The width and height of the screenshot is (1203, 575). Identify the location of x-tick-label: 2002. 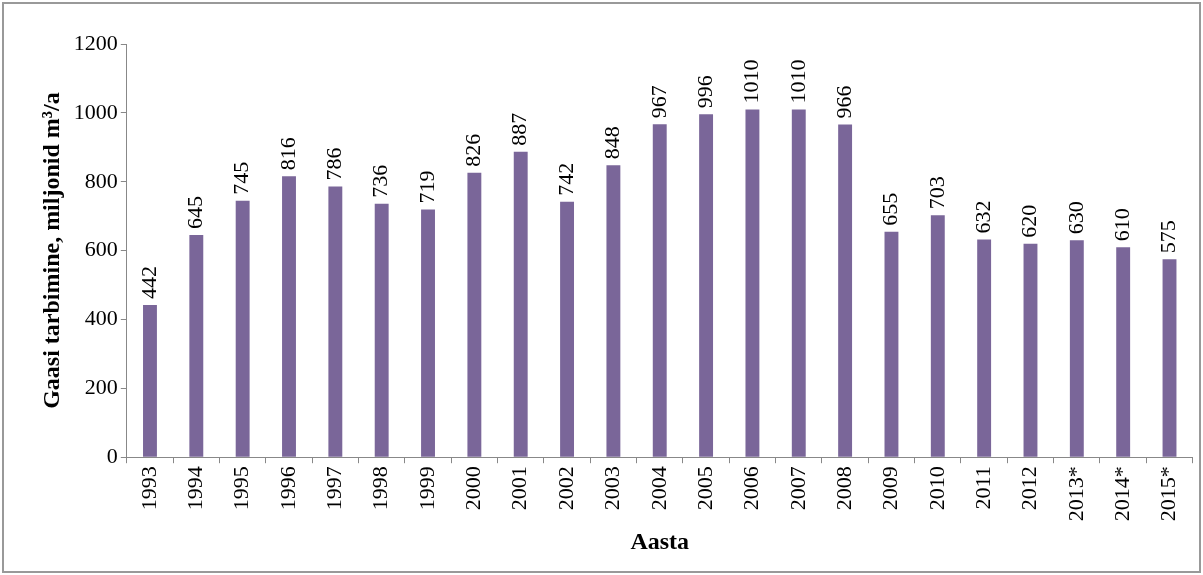
(565, 488).